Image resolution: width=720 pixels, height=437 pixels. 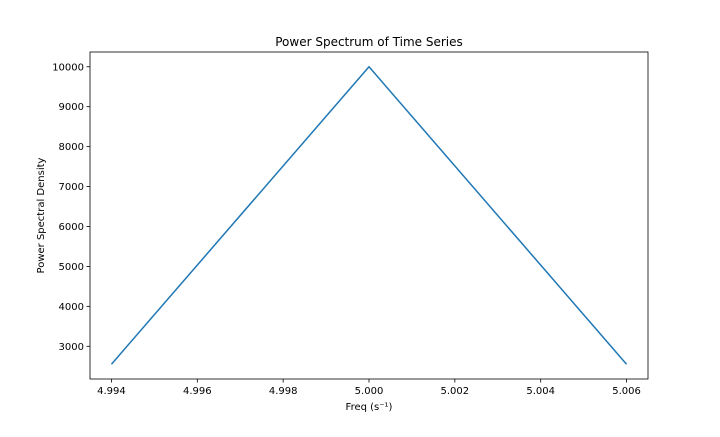 I want to click on y-tick-label: 3000, so click(x=71, y=347).